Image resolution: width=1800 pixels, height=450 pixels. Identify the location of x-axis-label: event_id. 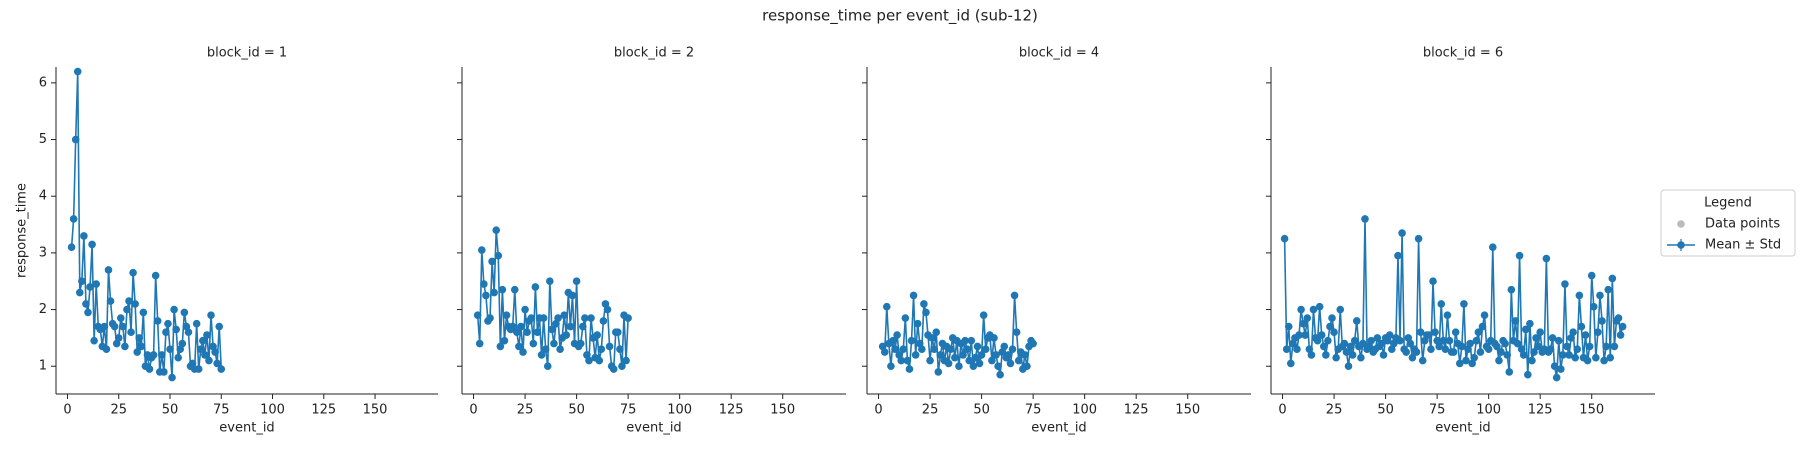
(653, 428).